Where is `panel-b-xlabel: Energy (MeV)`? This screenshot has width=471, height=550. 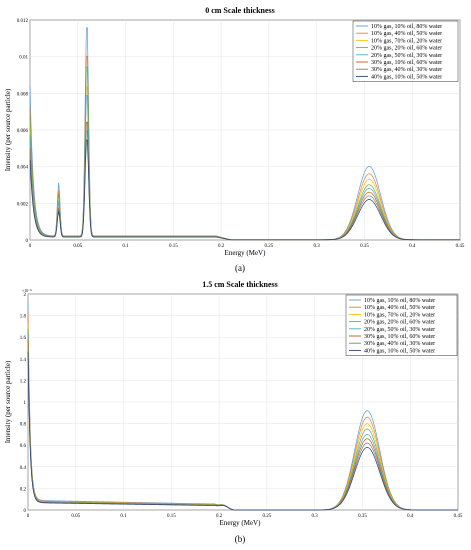 panel-b-xlabel: Energy (MeV) is located at coordinates (241, 523).